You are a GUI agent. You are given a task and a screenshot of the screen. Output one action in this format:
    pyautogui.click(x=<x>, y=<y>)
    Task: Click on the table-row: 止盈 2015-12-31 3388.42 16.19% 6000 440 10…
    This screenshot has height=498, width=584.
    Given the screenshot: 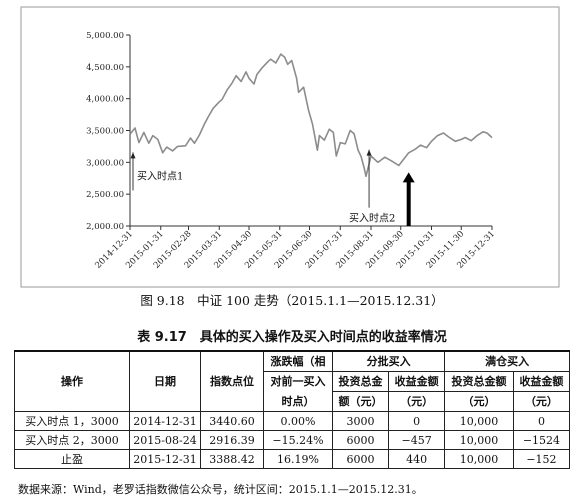 What is the action you would take?
    pyautogui.click(x=292, y=459)
    